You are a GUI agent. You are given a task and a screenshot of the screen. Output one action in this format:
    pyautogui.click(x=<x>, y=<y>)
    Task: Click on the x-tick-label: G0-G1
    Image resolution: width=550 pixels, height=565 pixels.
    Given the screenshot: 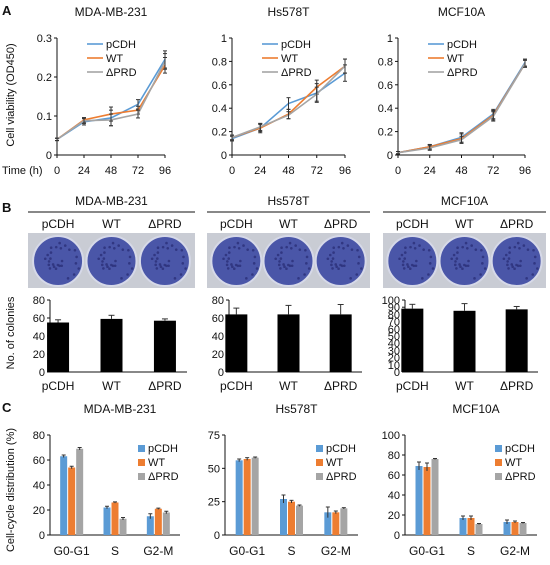 What is the action you would take?
    pyautogui.click(x=427, y=551)
    